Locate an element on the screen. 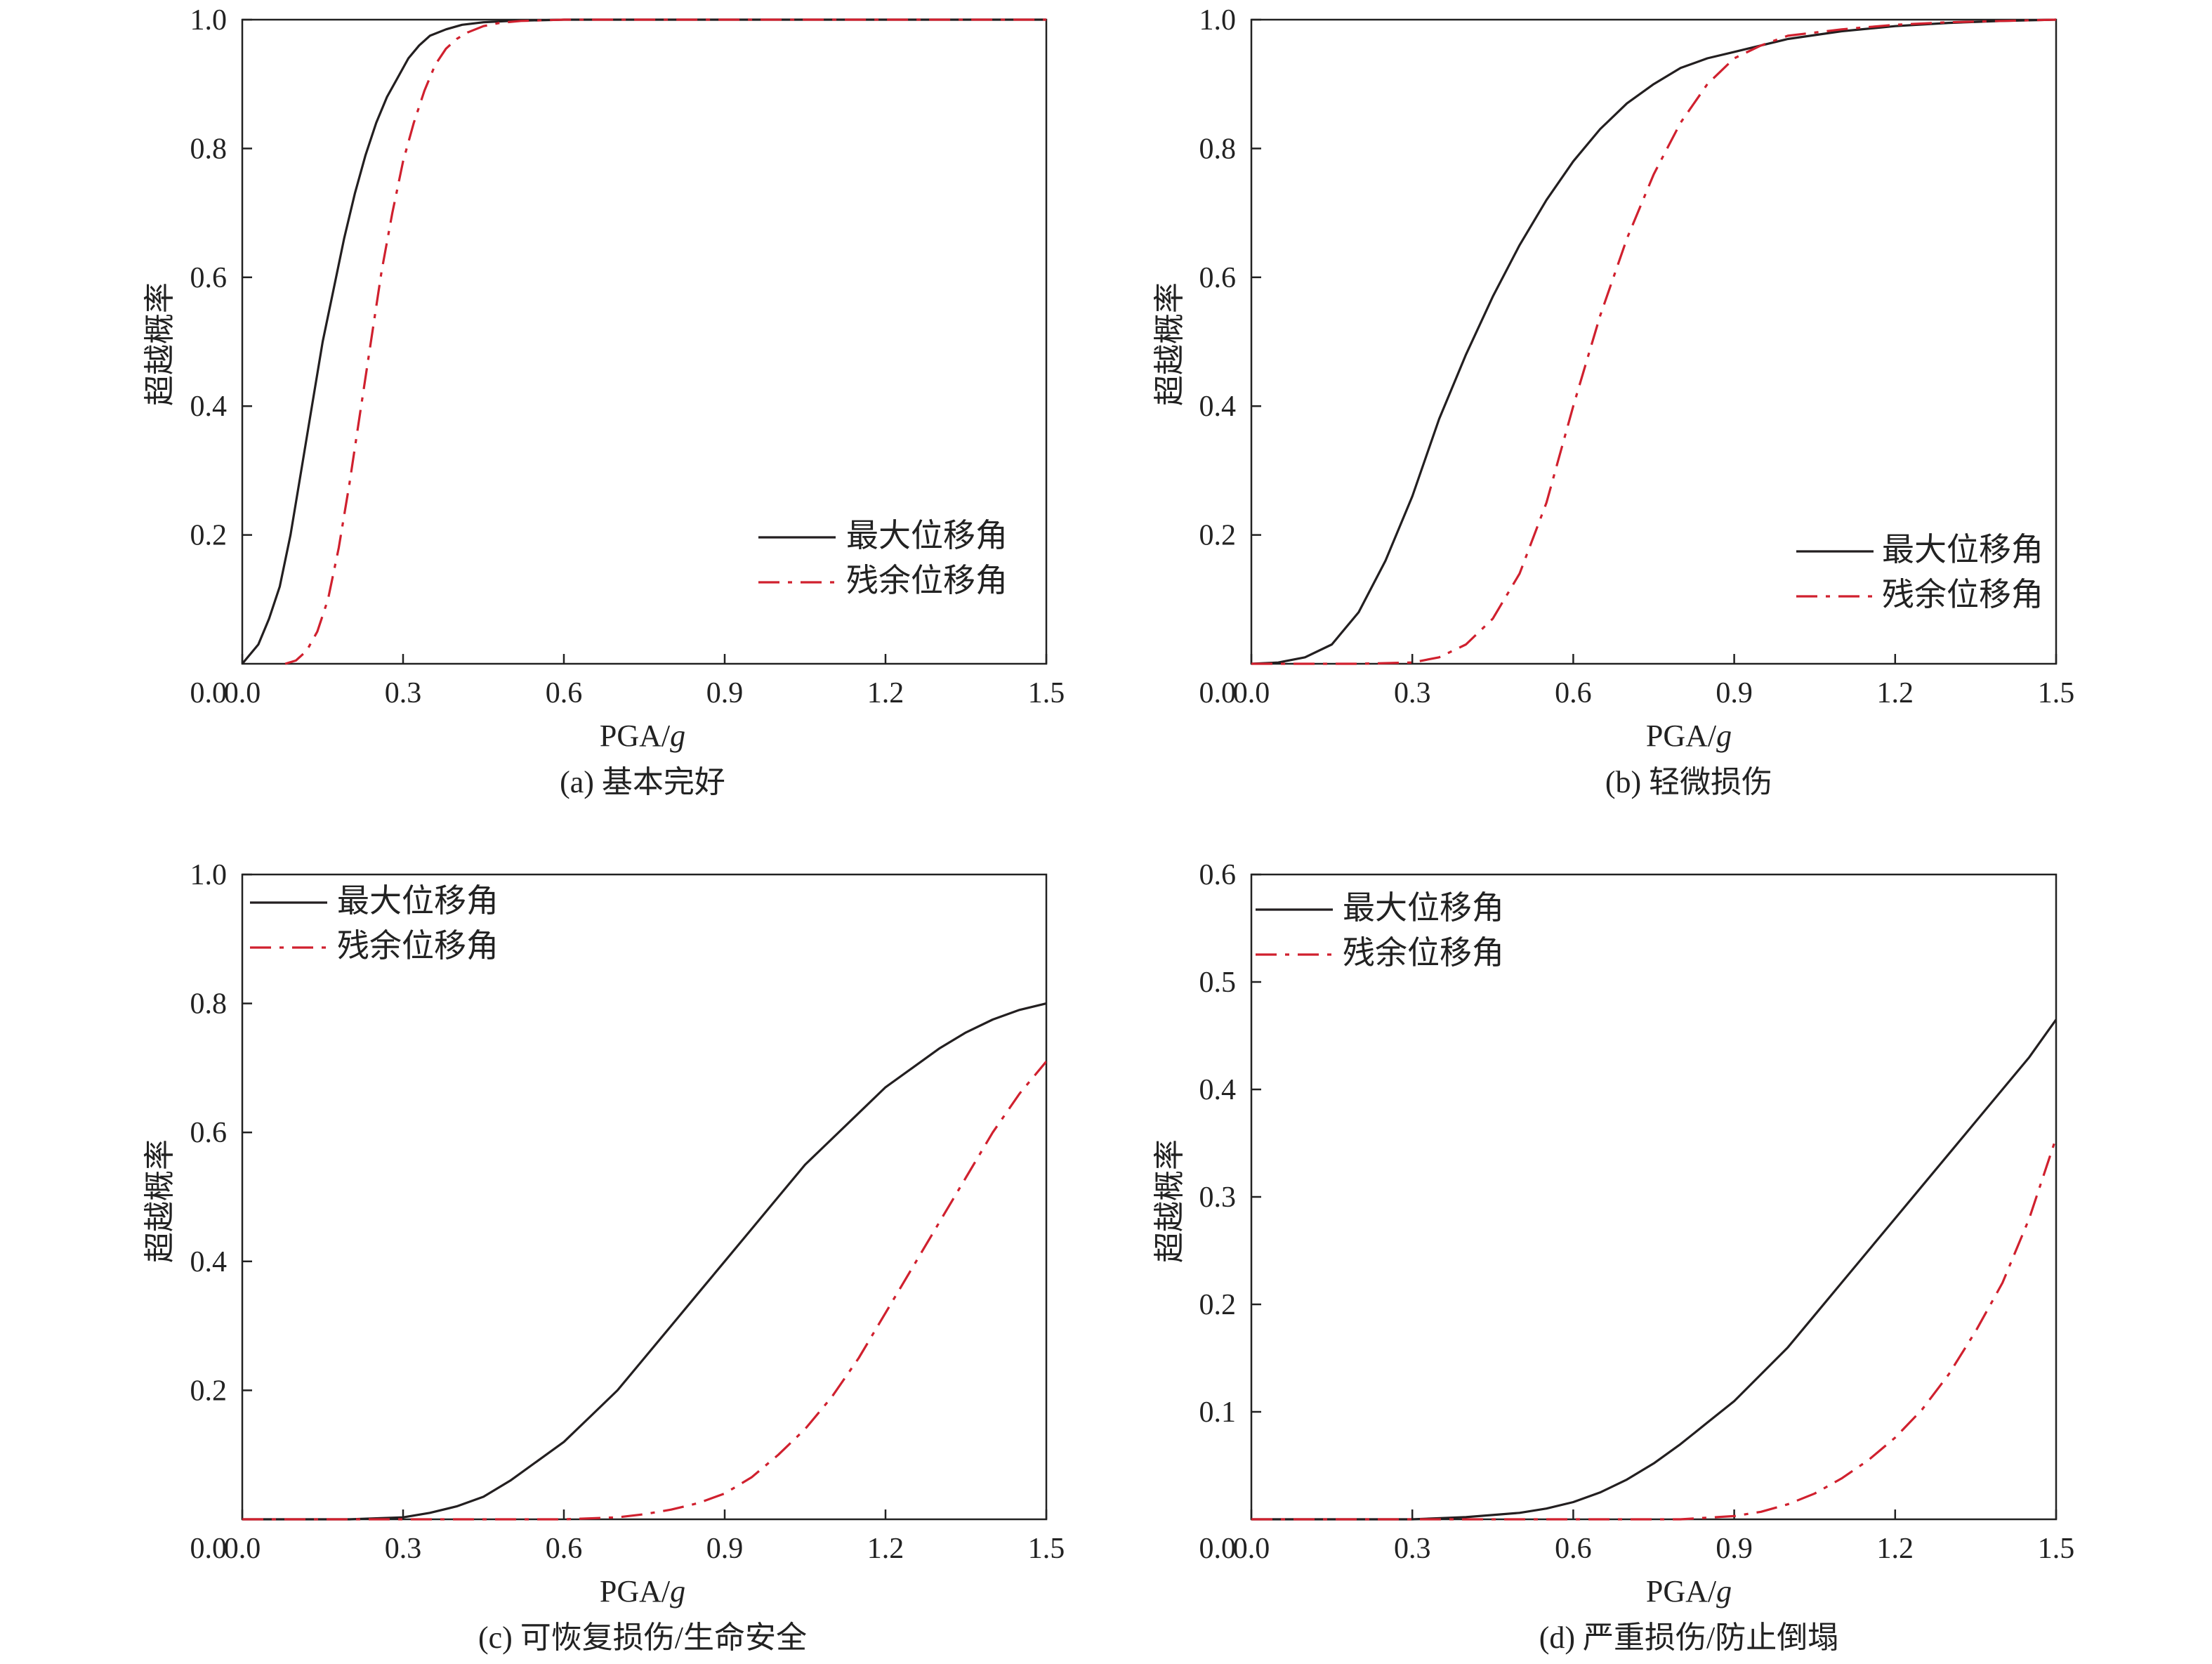 This screenshot has width=2212, height=1664. y-tick-label: 0.1 is located at coordinates (1218, 1412).